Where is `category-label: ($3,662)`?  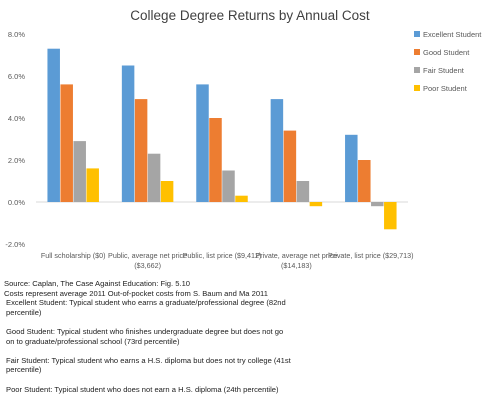
category-label: ($3,662) is located at coordinates (147, 265).